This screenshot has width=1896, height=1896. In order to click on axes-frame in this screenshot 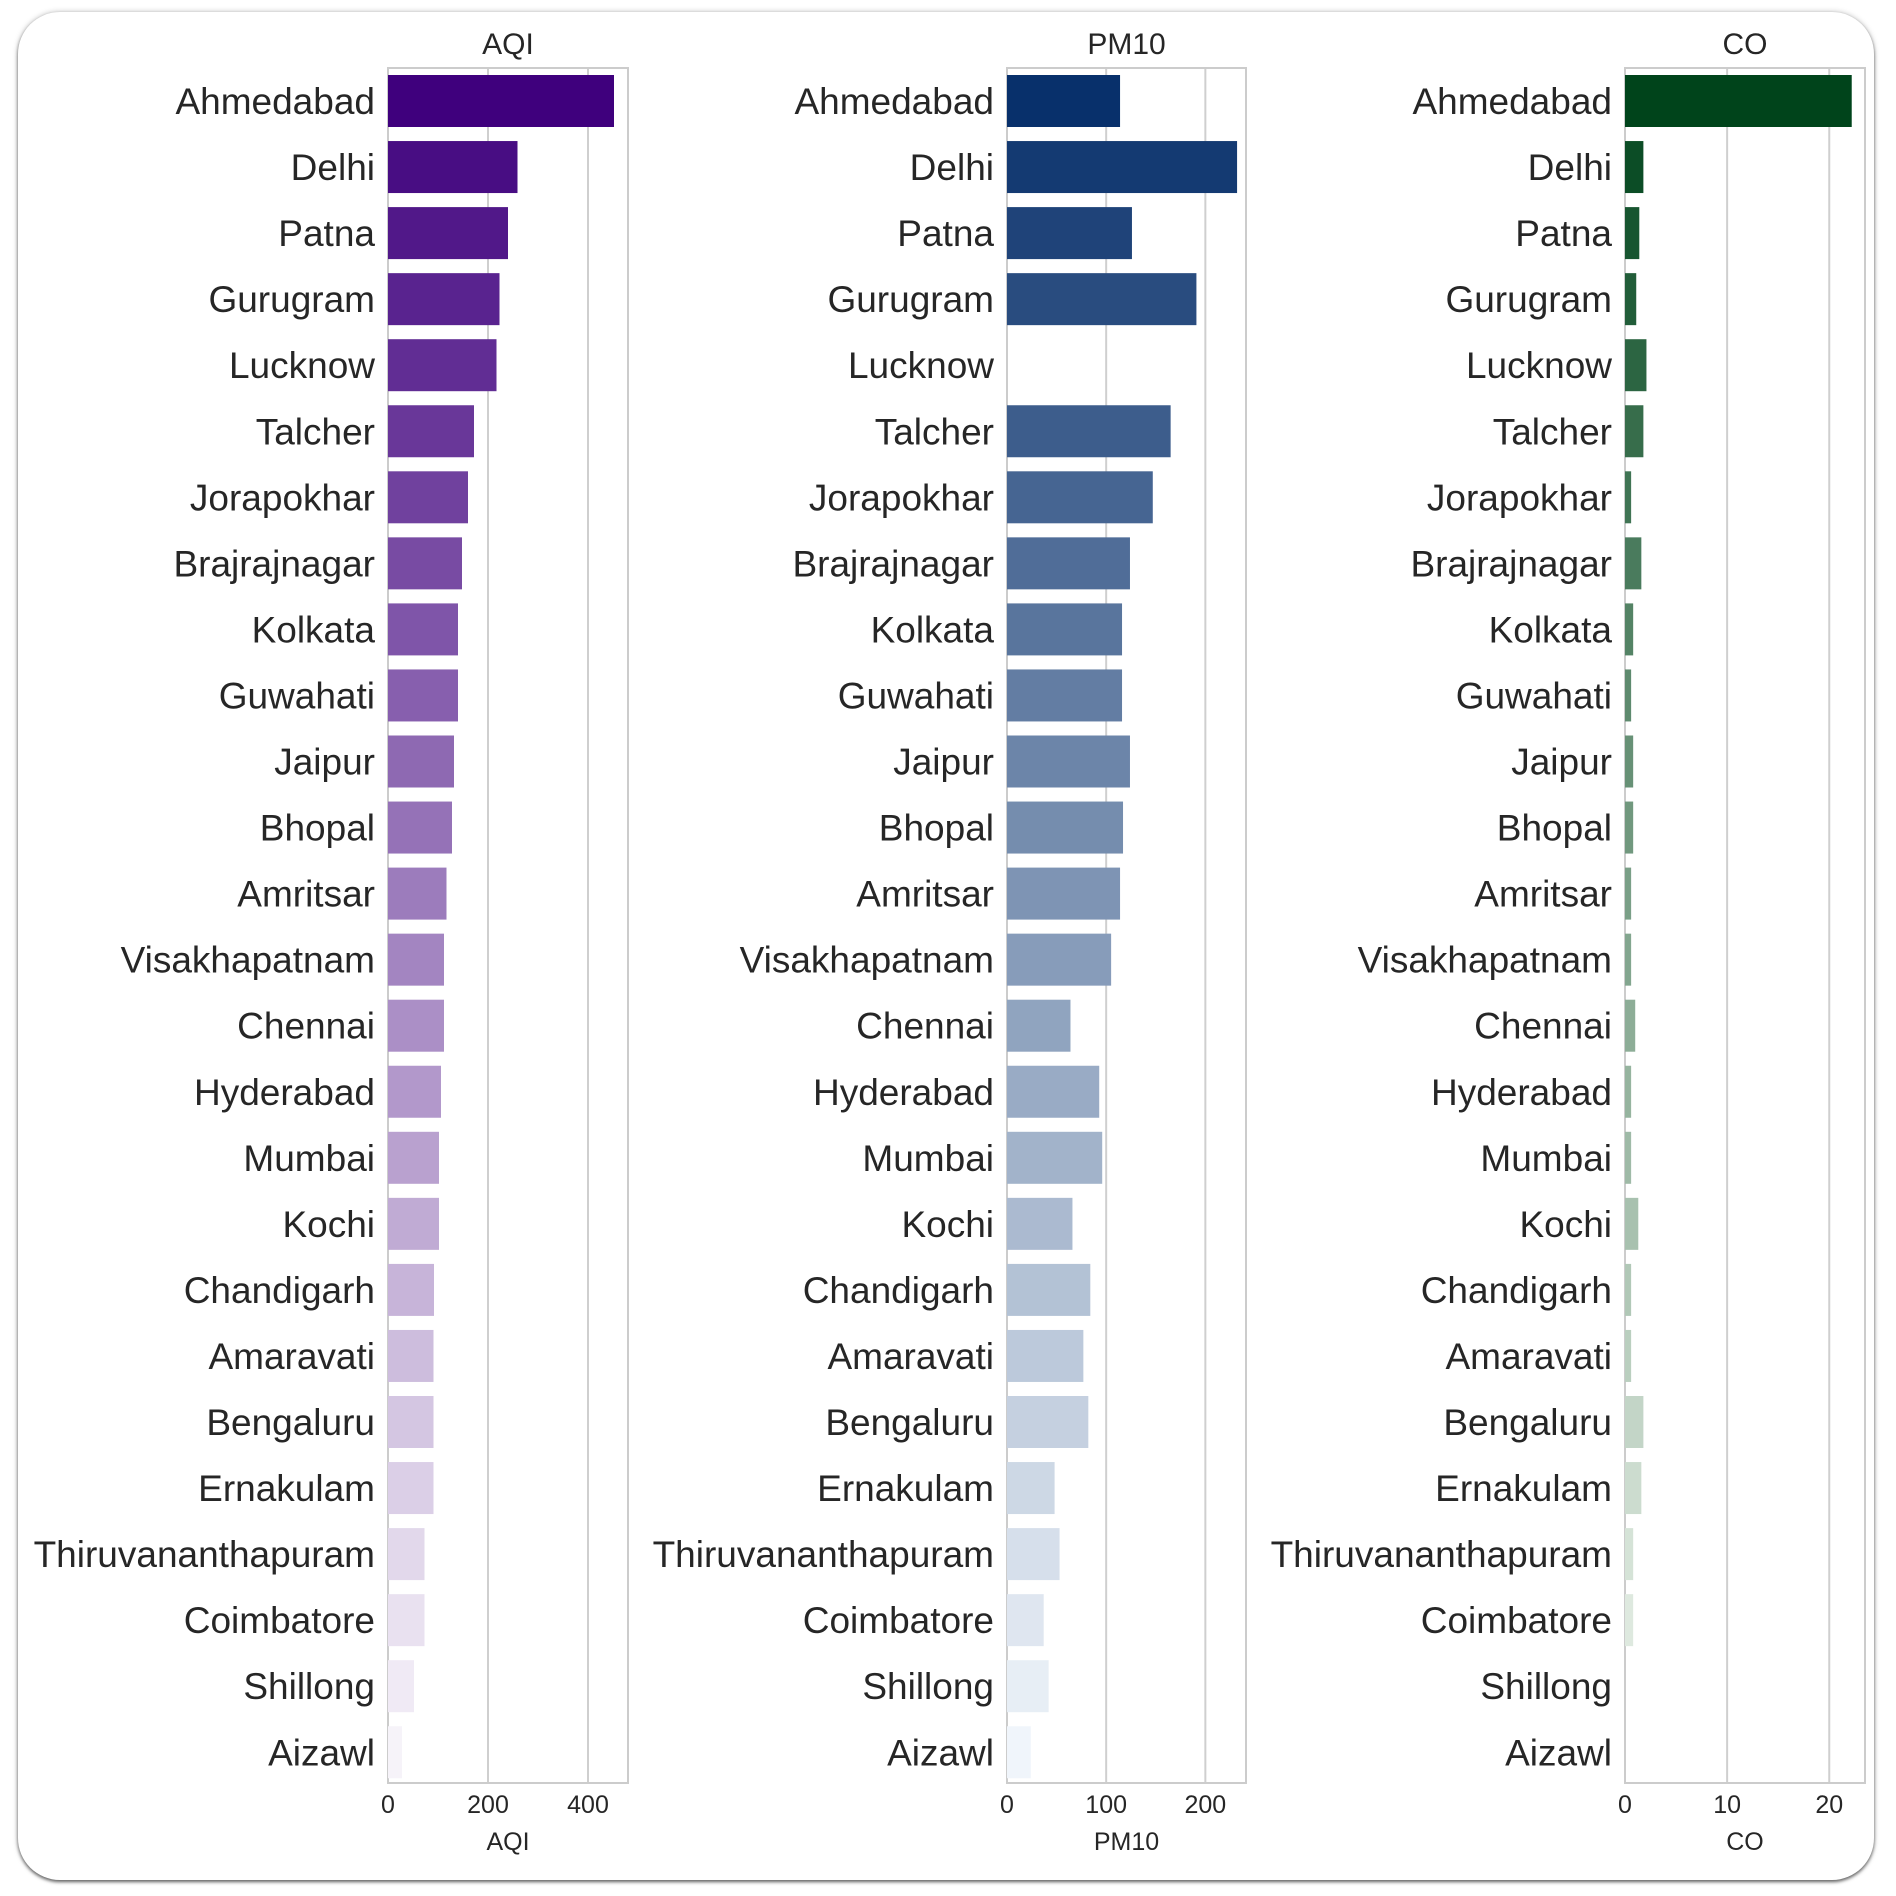, I will do `click(508, 925)`.